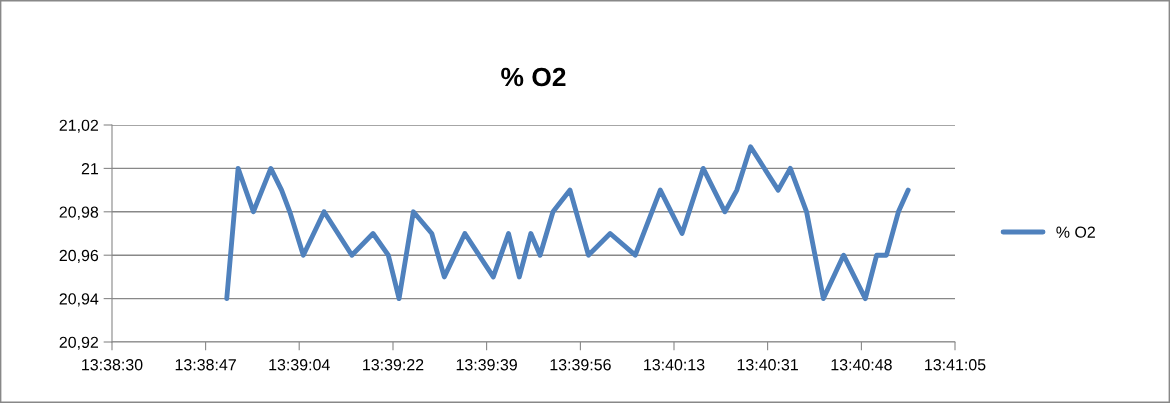 The width and height of the screenshot is (1170, 403). I want to click on legend-label: % O2, so click(1075, 232).